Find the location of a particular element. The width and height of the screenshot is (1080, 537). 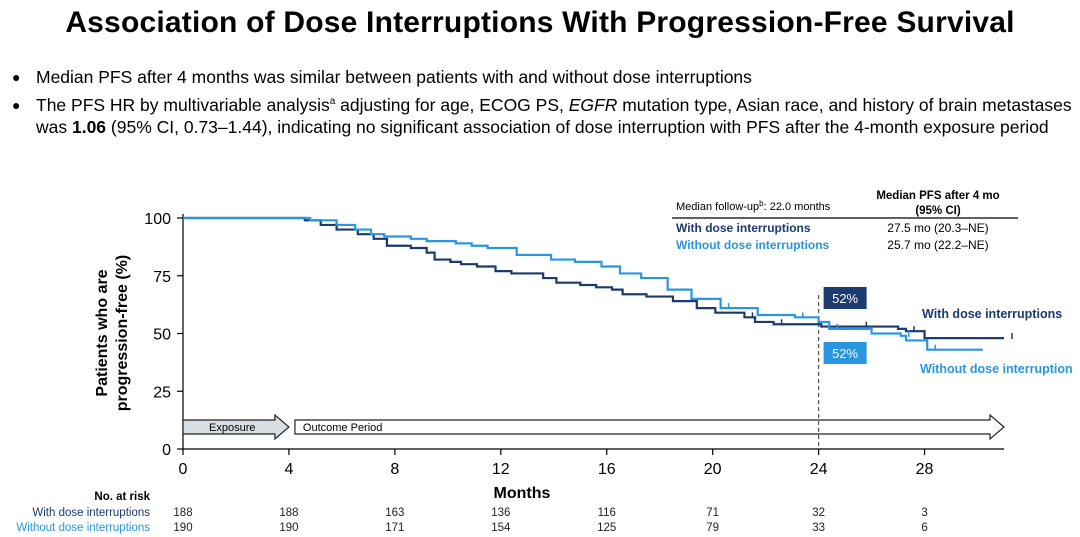

risk-table-cell: 116 is located at coordinates (607, 513).